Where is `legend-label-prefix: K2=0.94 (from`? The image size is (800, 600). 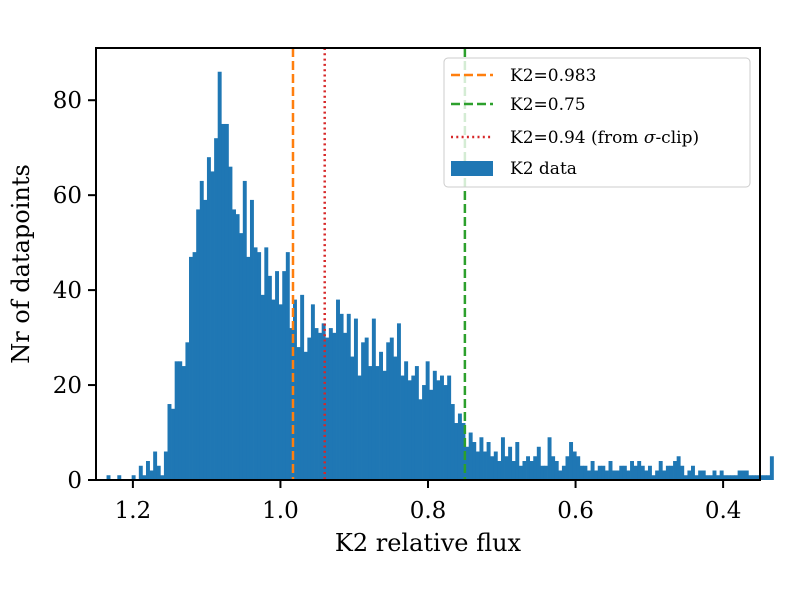
legend-label-prefix: K2=0.94 (from is located at coordinates (577, 138).